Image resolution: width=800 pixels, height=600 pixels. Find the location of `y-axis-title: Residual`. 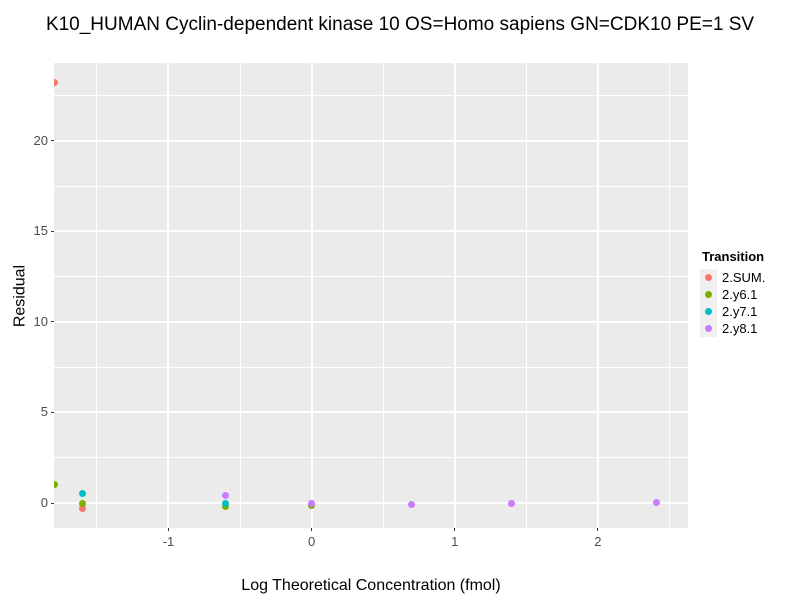

y-axis-title: Residual is located at coordinates (20, 296).